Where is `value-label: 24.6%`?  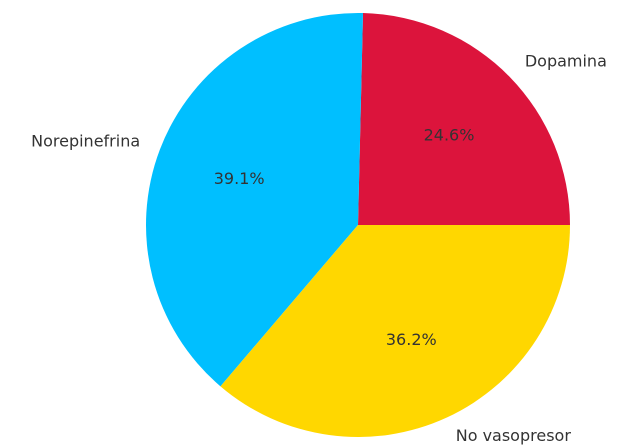
value-label: 24.6% is located at coordinates (449, 135).